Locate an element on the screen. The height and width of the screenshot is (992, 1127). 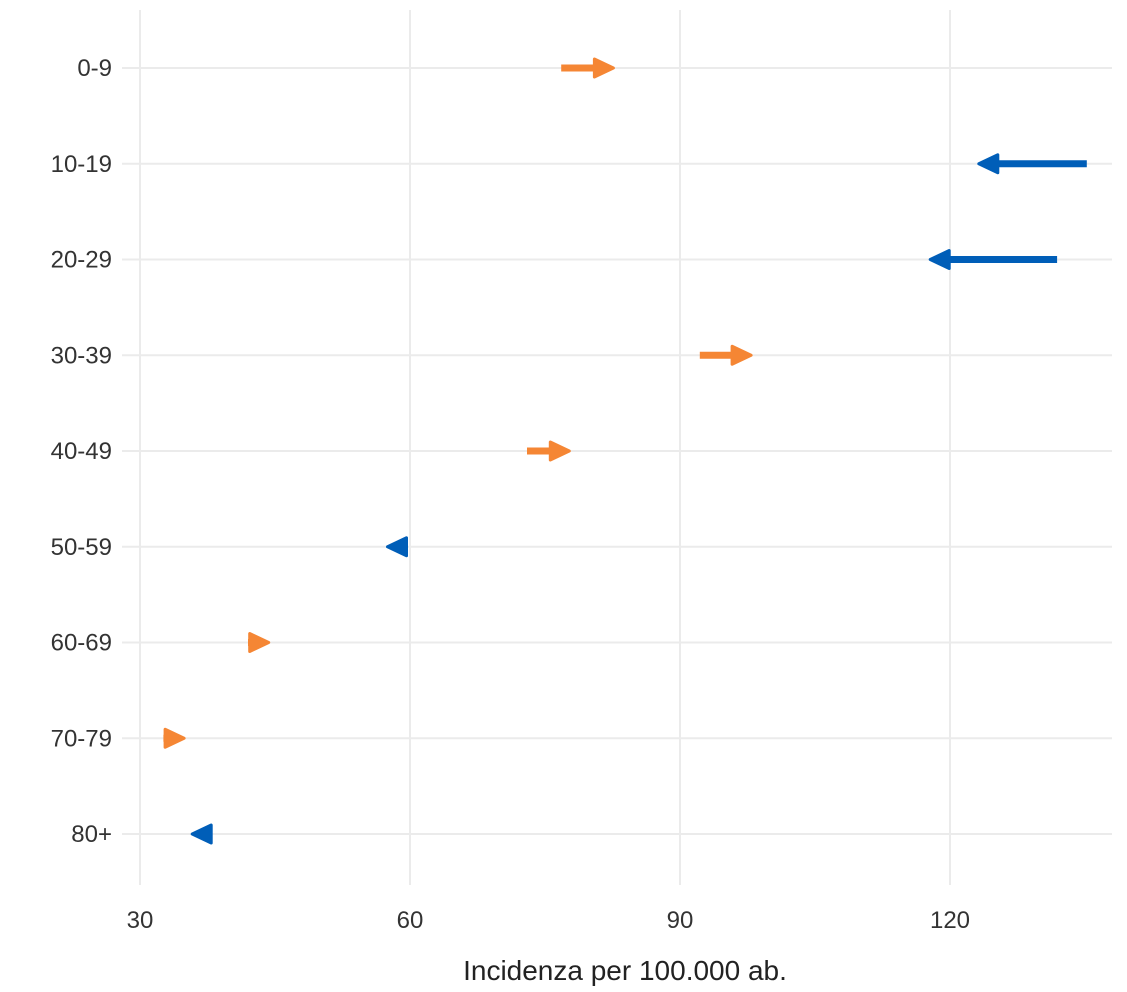
x-tick-label: 30 is located at coordinates (140, 920).